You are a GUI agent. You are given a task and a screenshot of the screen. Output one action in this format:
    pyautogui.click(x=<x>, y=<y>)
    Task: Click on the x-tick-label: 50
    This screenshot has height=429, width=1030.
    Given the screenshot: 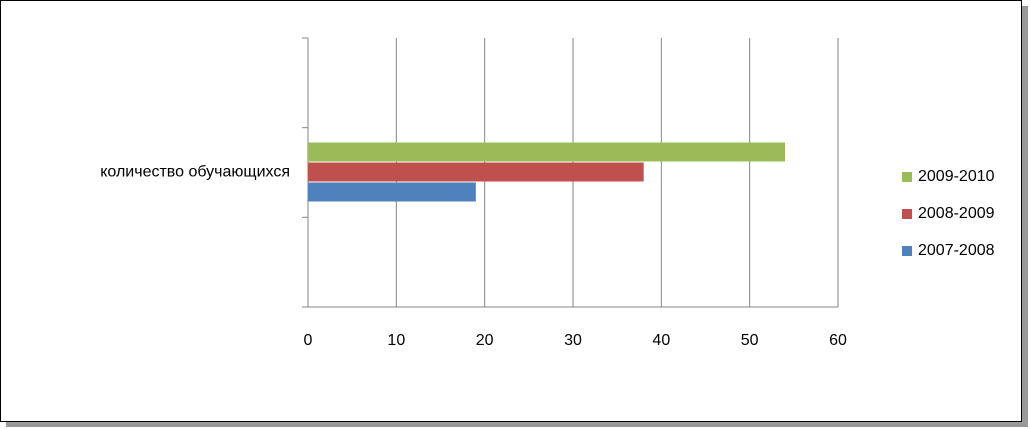 What is the action you would take?
    pyautogui.click(x=750, y=340)
    